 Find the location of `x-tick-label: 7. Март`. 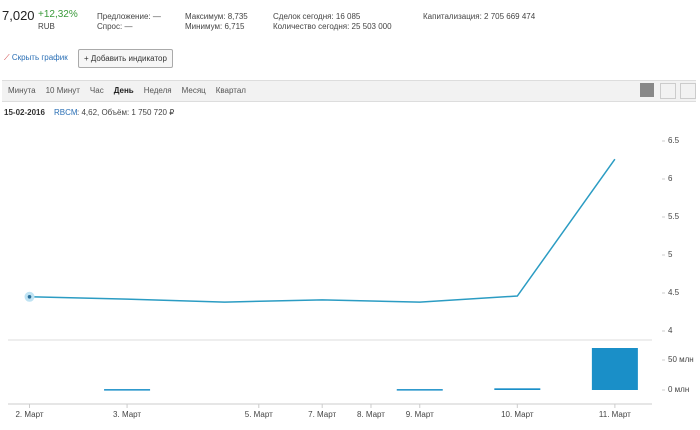

x-tick-label: 7. Март is located at coordinates (322, 414).